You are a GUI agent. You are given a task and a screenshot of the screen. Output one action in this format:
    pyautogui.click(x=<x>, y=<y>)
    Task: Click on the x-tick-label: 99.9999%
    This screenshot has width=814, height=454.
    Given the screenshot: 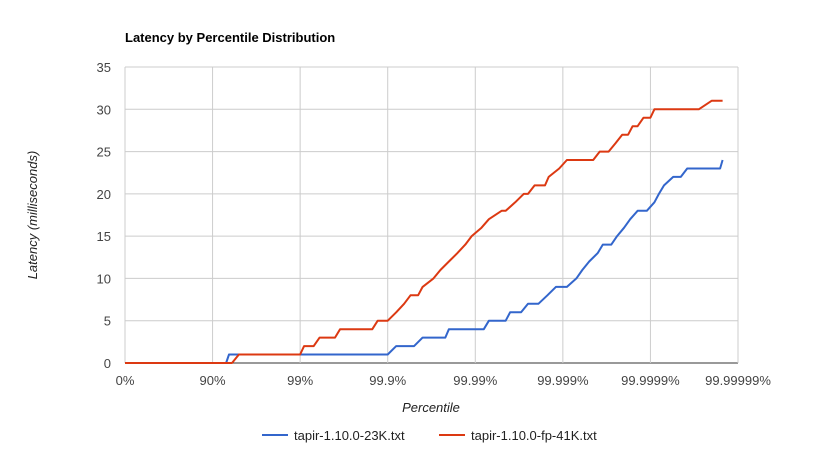 What is the action you would take?
    pyautogui.click(x=650, y=380)
    